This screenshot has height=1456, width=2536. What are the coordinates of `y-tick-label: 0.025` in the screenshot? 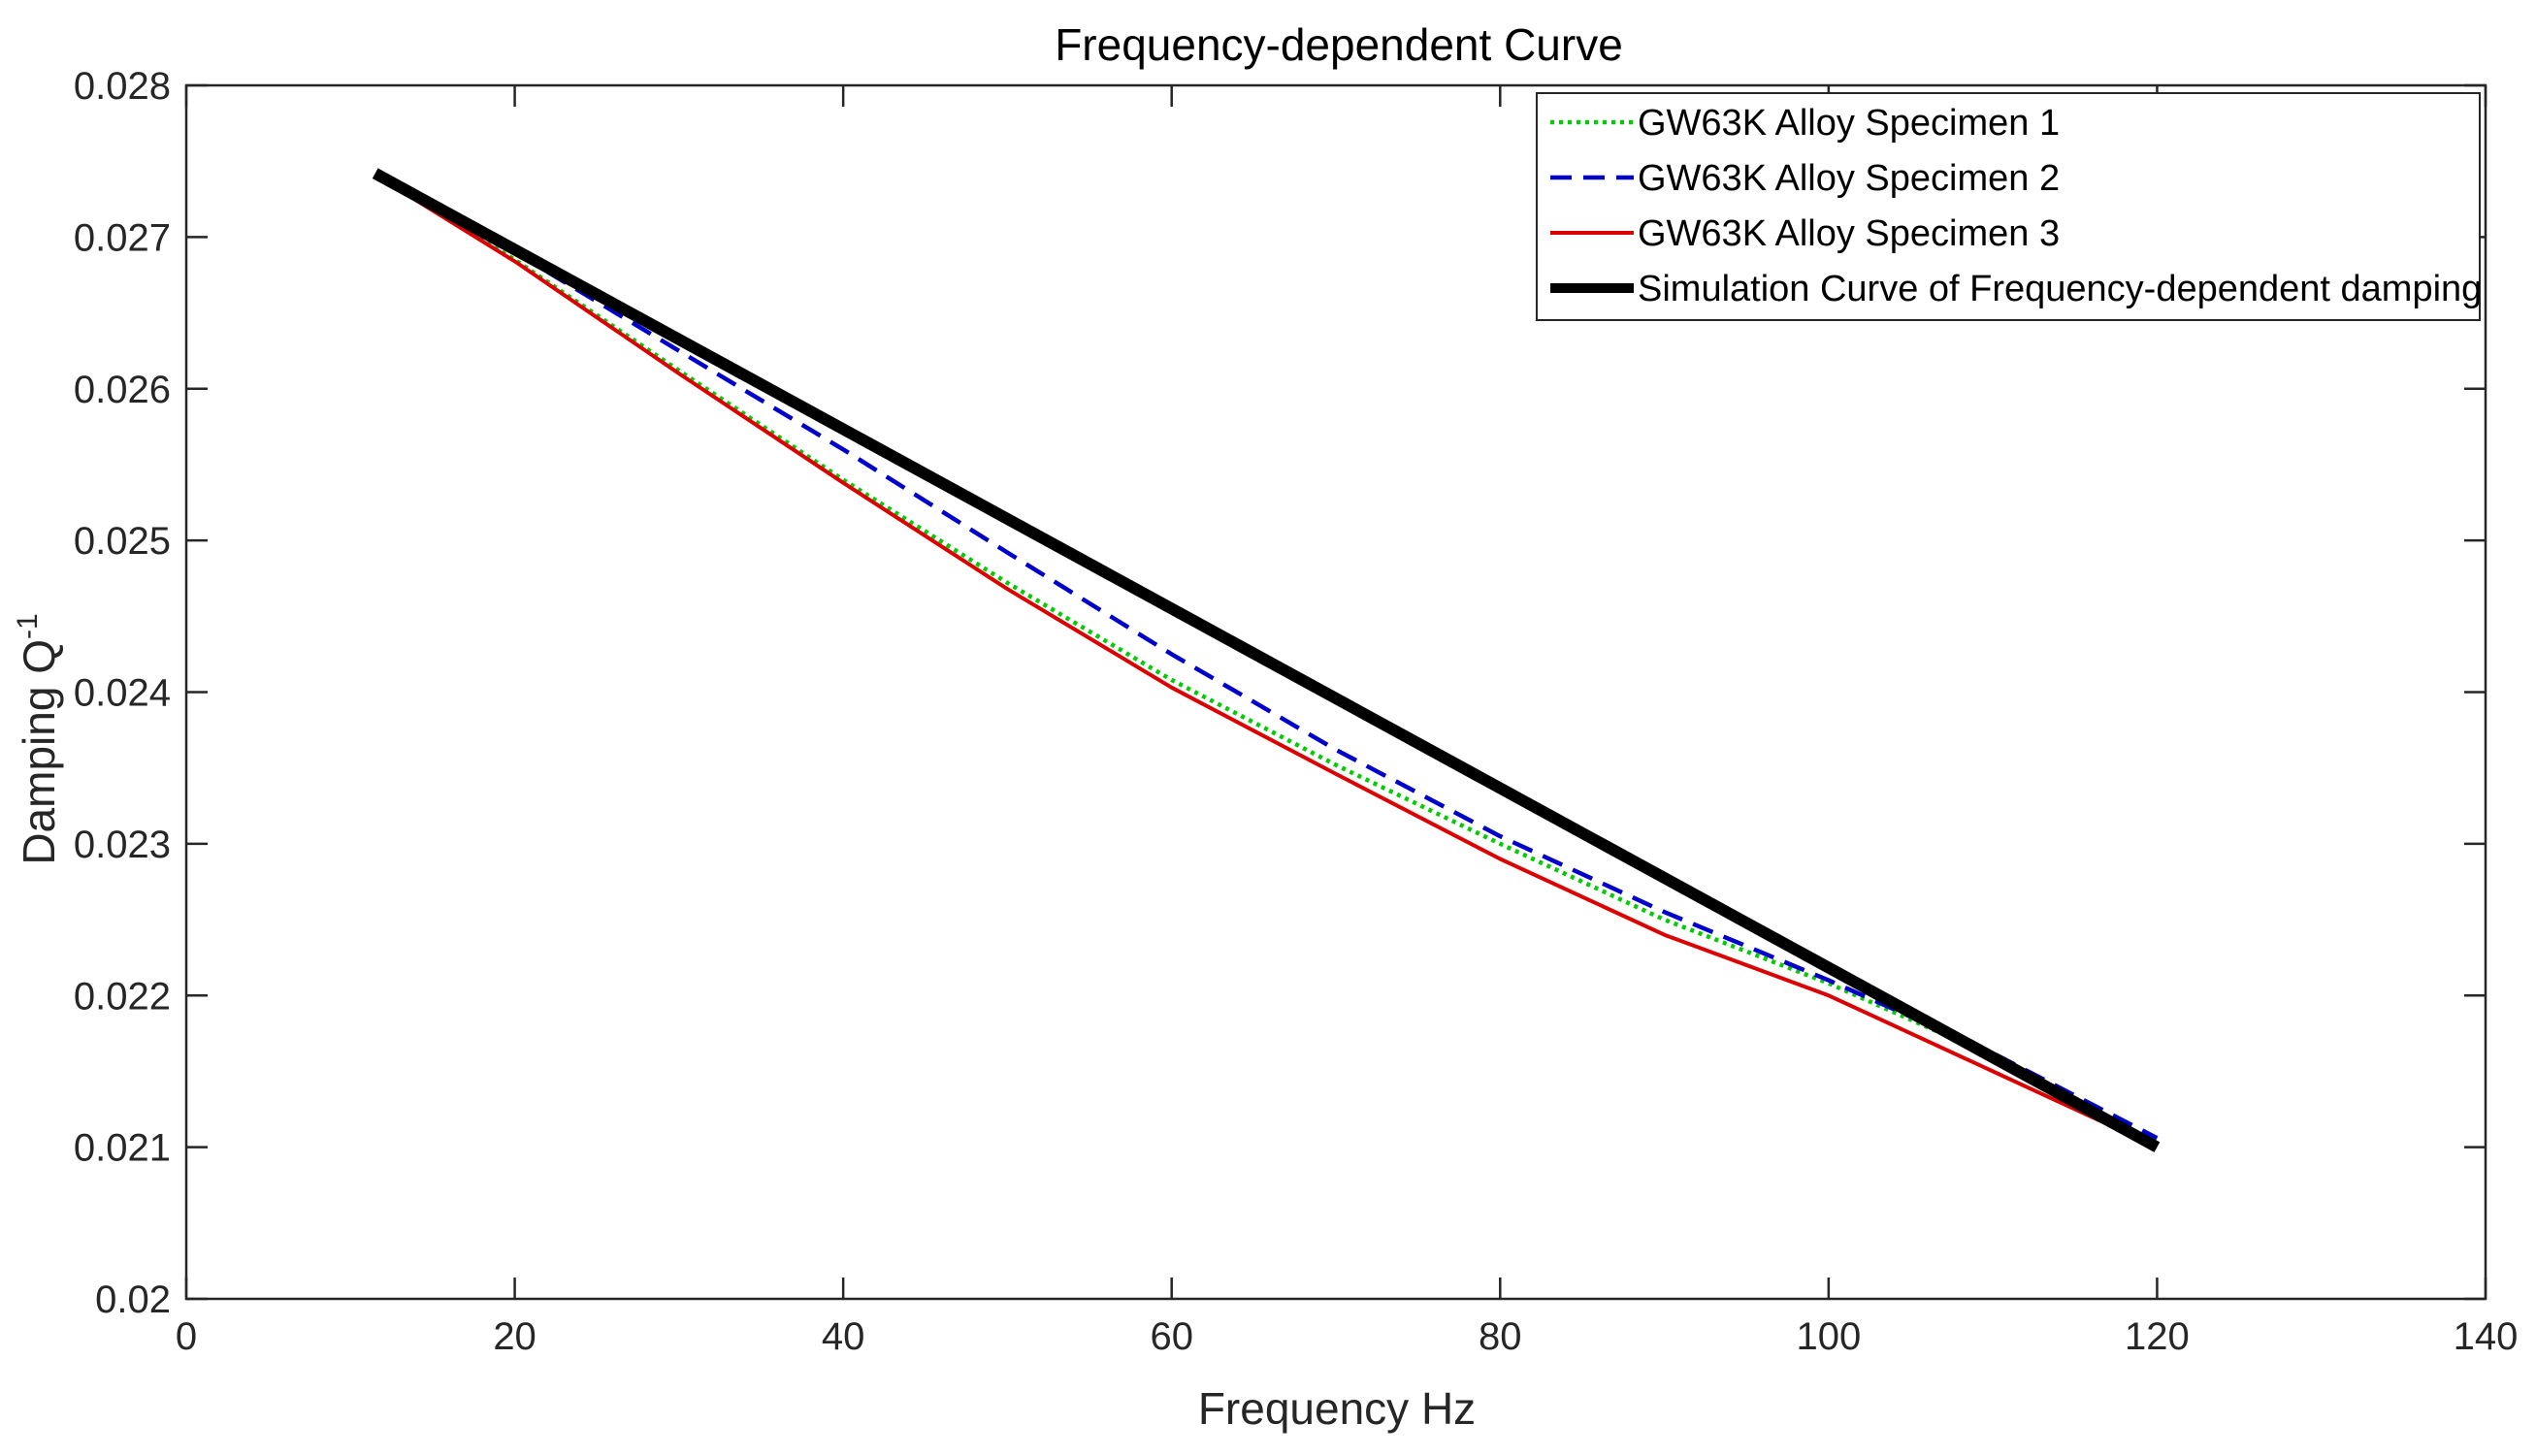 It's located at (122, 541).